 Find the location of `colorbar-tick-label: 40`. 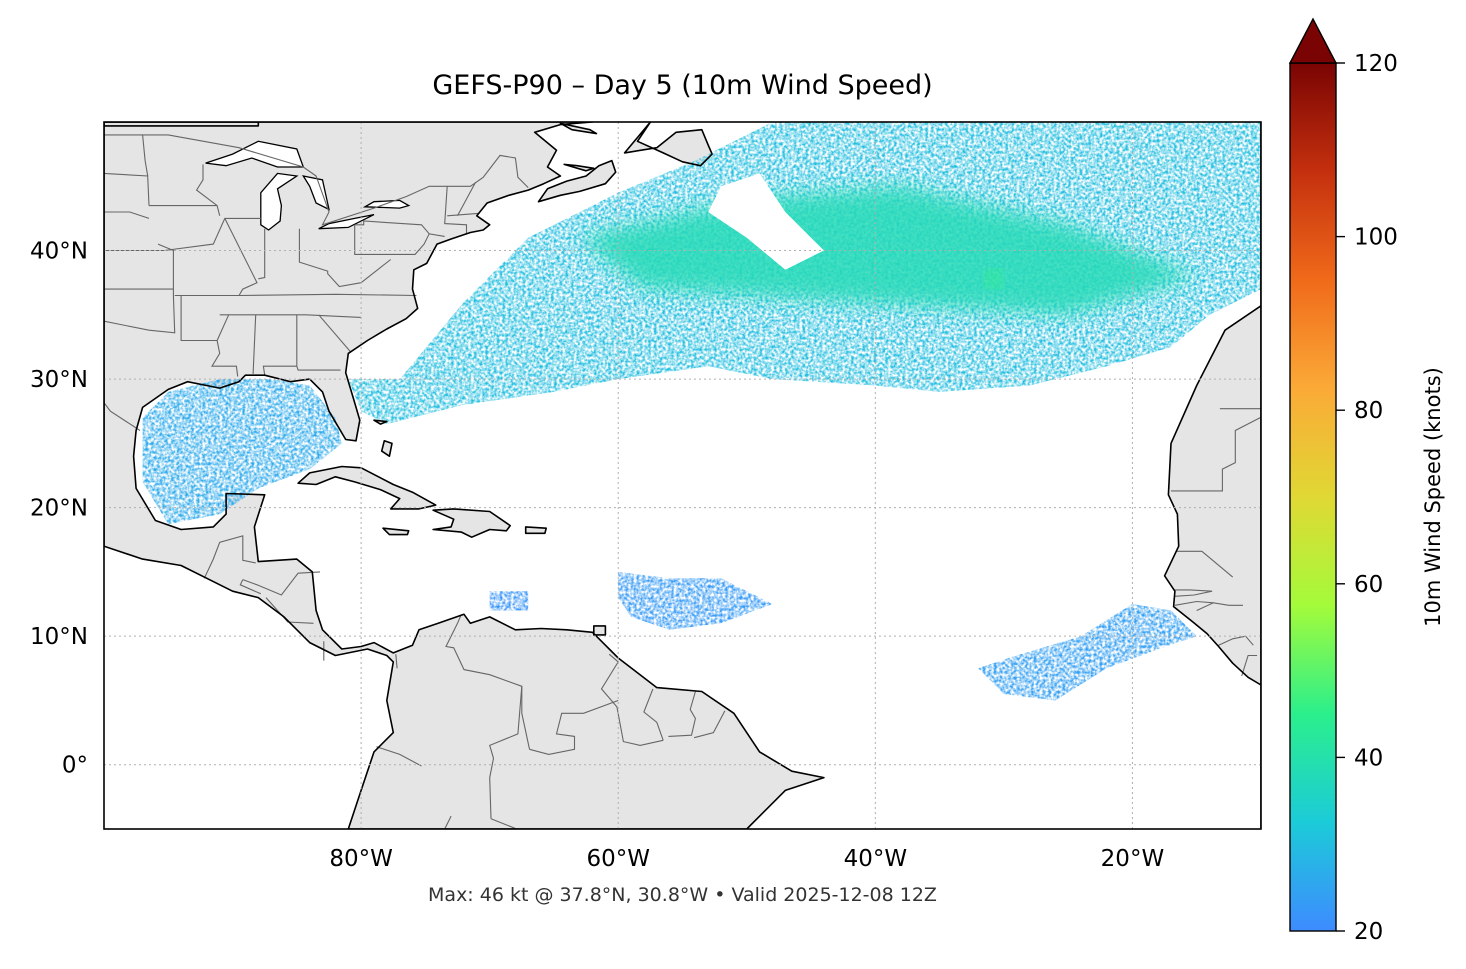

colorbar-tick-label: 40 is located at coordinates (1368, 758).